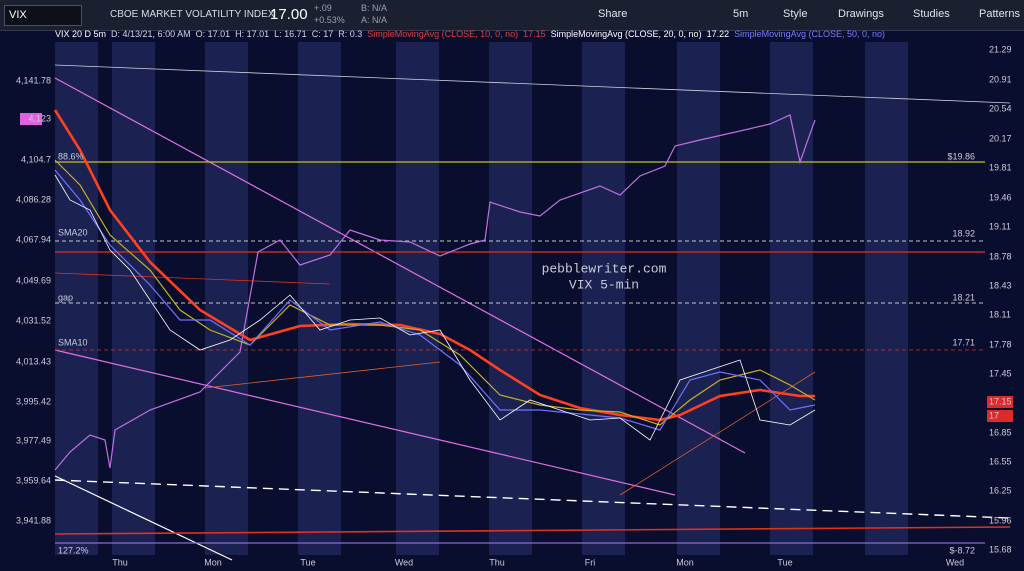 The width and height of the screenshot is (1024, 571). What do you see at coordinates (1000, 344) in the screenshot?
I see `right-tick-label: 17.78` at bounding box center [1000, 344].